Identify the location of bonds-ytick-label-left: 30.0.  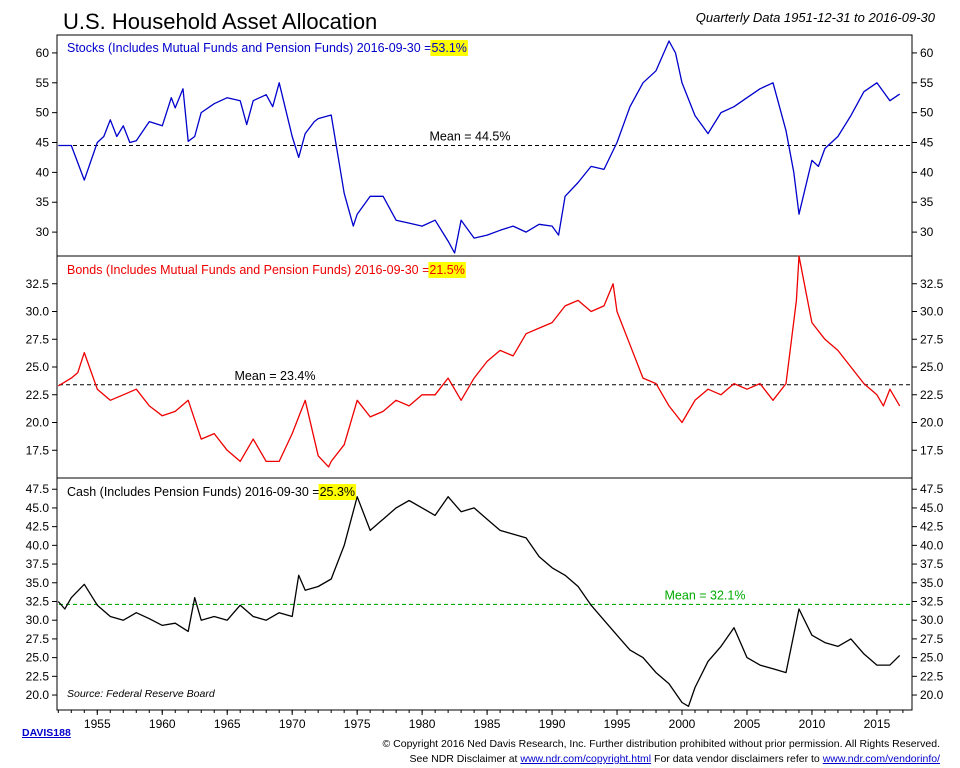
(38, 312).